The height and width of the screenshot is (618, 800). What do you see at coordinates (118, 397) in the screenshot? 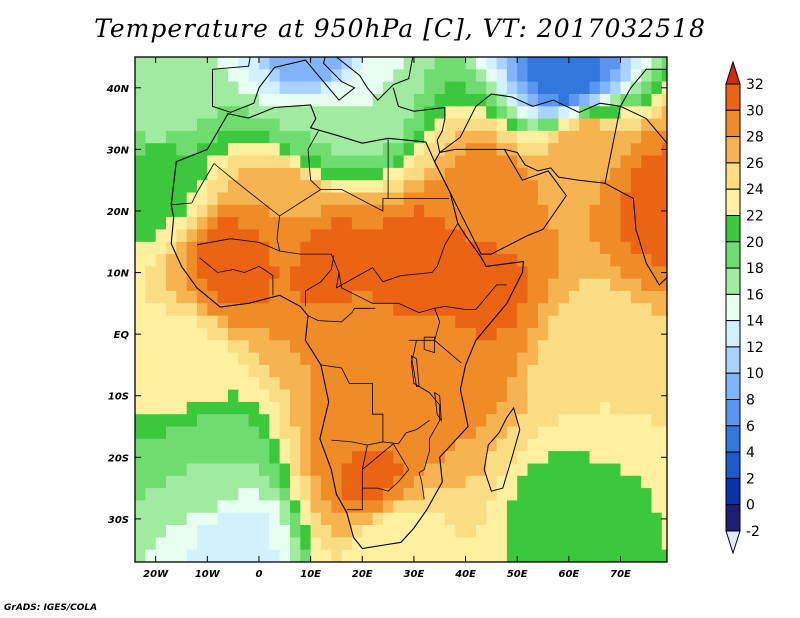
I see `y-tick-label: 10S` at bounding box center [118, 397].